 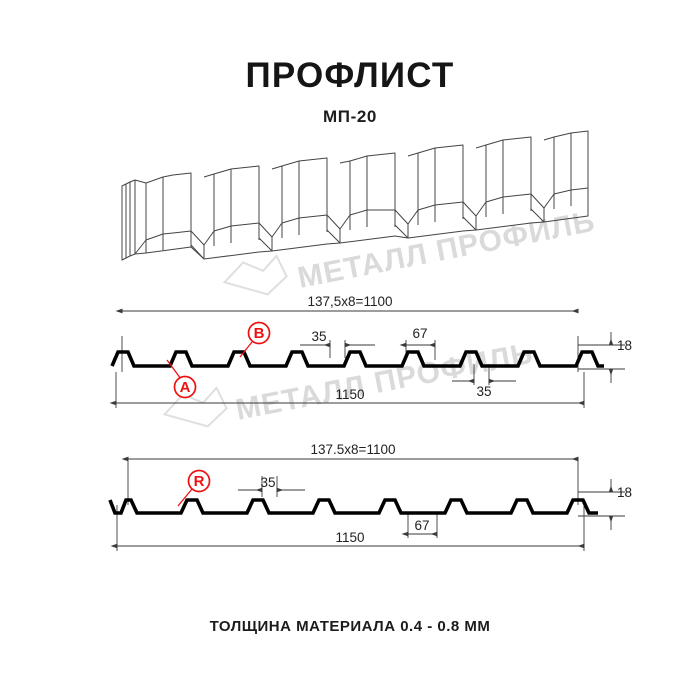 What do you see at coordinates (624, 492) in the screenshot?
I see `dim-label-height-bottom: 18` at bounding box center [624, 492].